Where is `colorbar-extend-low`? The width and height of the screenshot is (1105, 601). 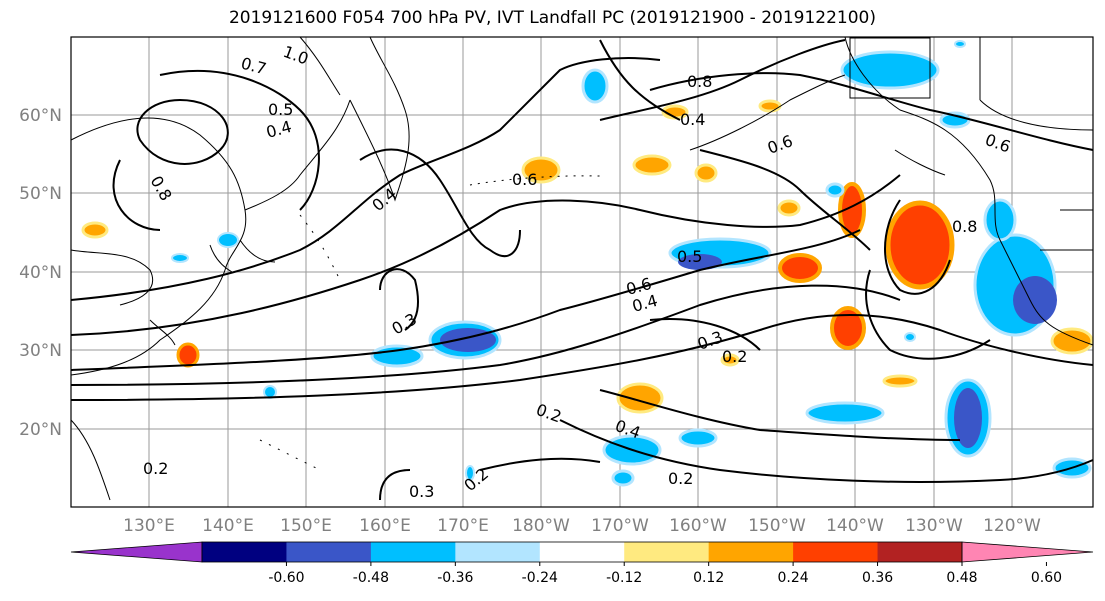 colorbar-extend-low is located at coordinates (136, 552).